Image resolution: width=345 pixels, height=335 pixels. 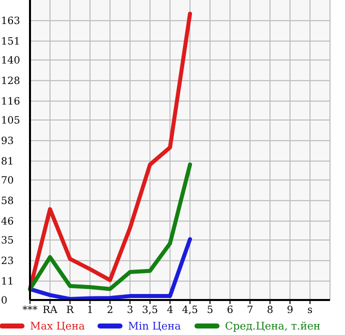 What do you see at coordinates (10, 61) in the screenshot?
I see `y-tick-label: 140` at bounding box center [10, 61].